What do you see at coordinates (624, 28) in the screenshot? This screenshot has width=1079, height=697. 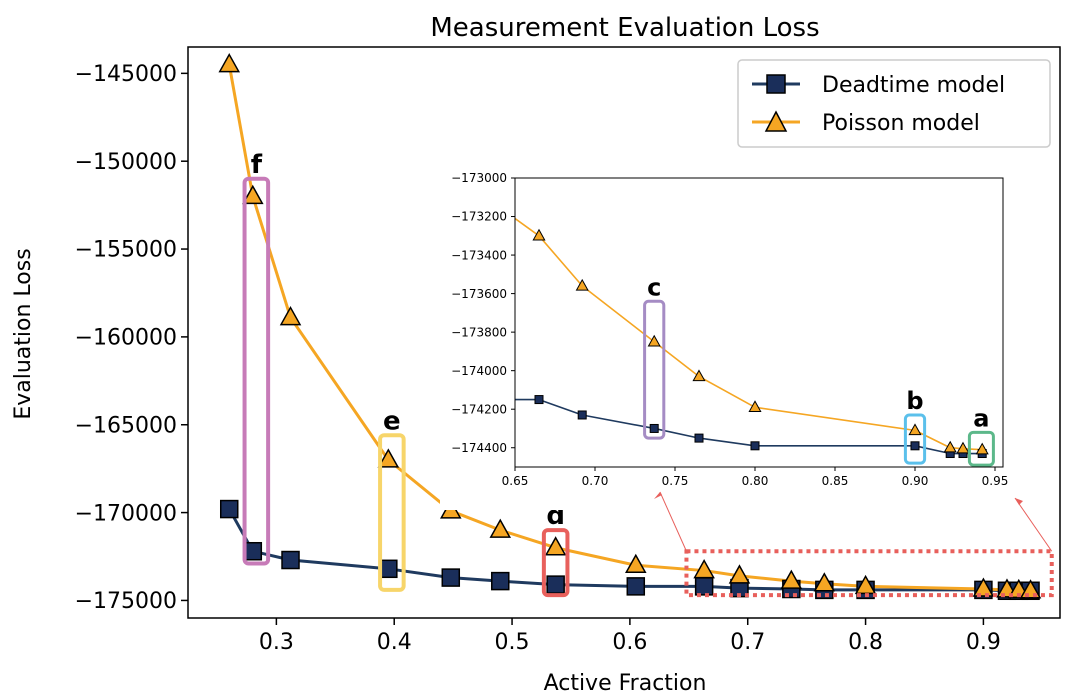 I see `chart-title: Measurement Evaluation Loss` at bounding box center [624, 28].